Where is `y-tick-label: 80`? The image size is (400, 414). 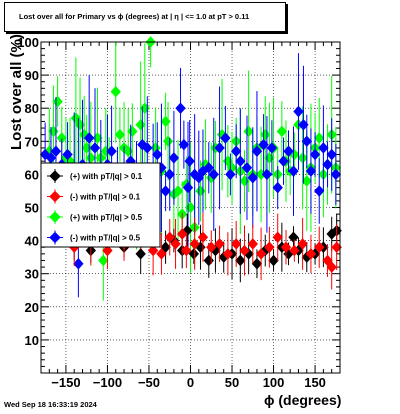
y-tick-label: 80 is located at coordinates (32, 108).